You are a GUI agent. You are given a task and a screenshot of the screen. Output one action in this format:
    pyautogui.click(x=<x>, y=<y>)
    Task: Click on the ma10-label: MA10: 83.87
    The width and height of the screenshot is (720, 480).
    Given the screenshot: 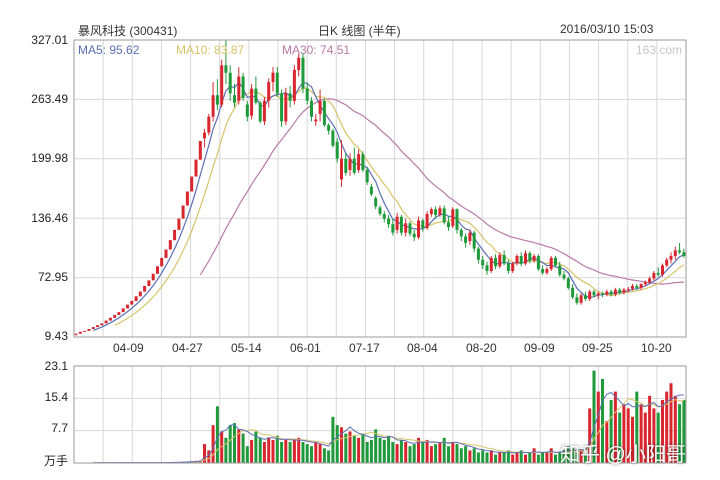 What is the action you would take?
    pyautogui.click(x=210, y=50)
    